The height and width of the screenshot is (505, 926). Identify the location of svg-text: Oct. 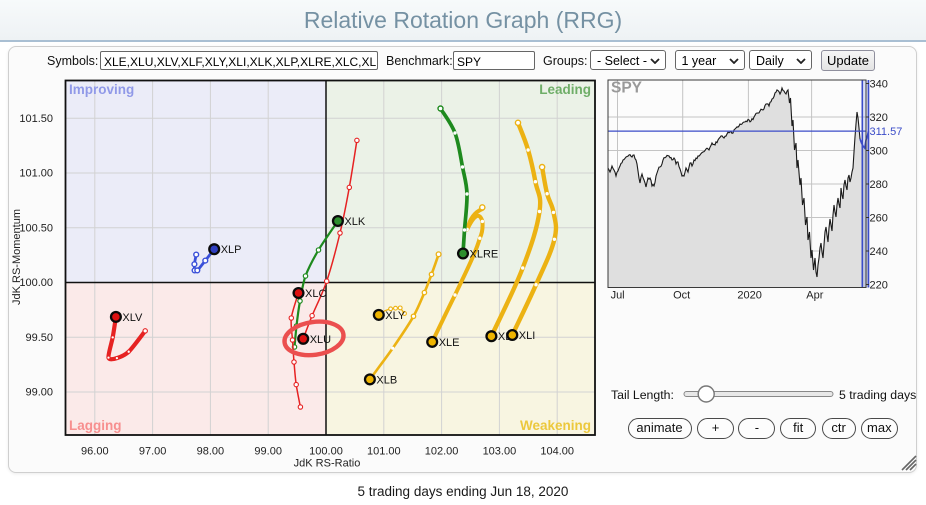
(681, 296).